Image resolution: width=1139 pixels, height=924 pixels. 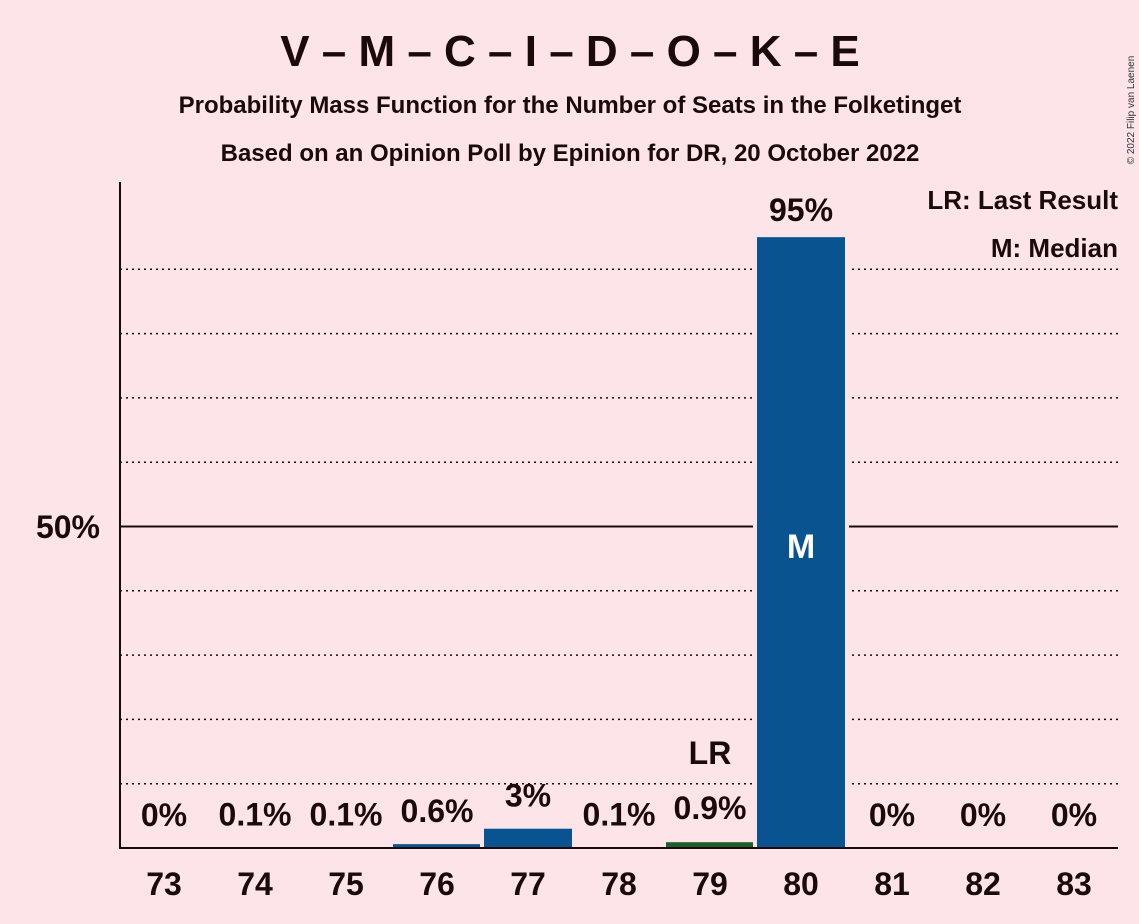 What do you see at coordinates (1131, 110) in the screenshot?
I see `copyright-note: © 2022 Filip van Laenen` at bounding box center [1131, 110].